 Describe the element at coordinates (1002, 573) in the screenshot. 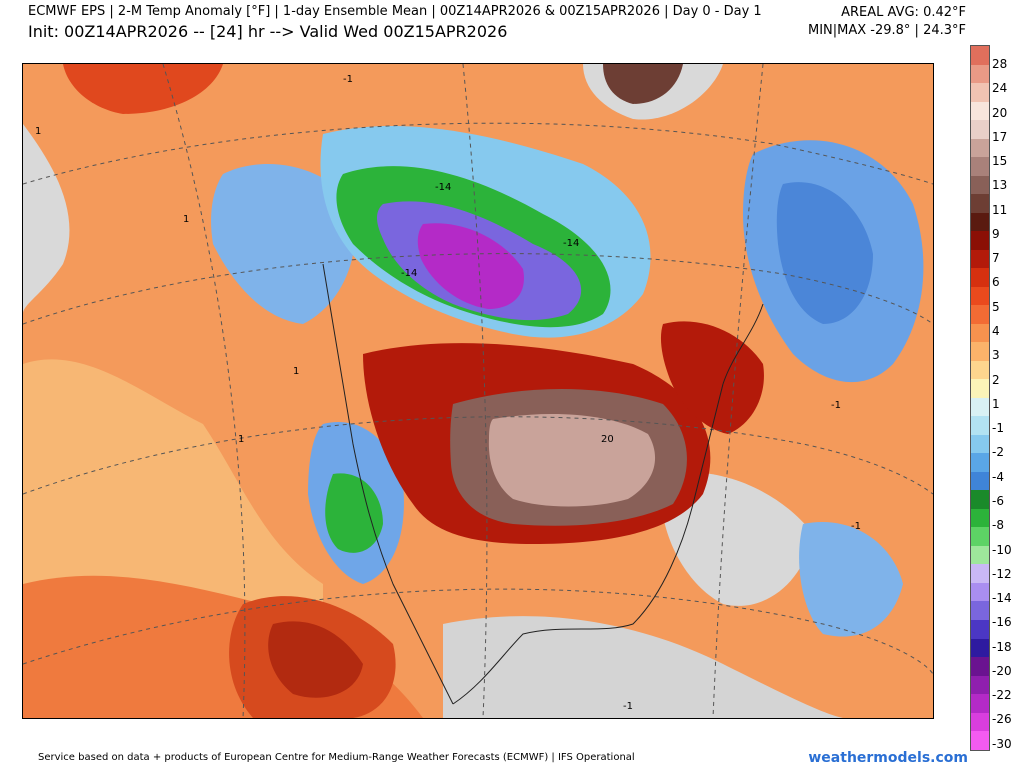

I see `color-scale-label: -12` at that location.